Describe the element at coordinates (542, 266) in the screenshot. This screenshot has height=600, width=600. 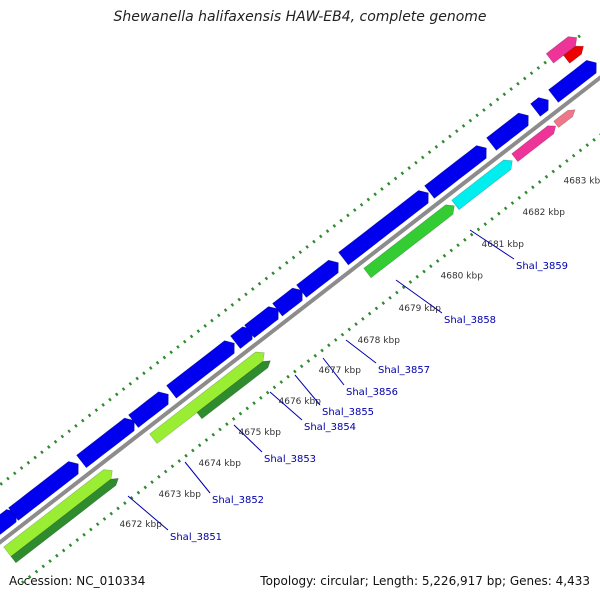
I see `gene-label: Shal_3859` at that location.